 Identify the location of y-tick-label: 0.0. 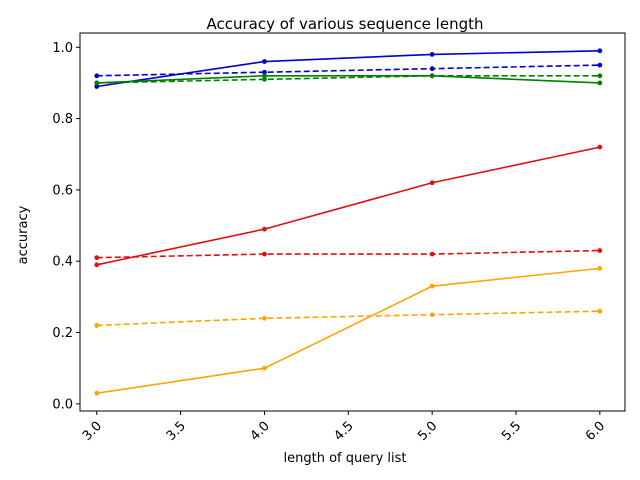
(62, 404).